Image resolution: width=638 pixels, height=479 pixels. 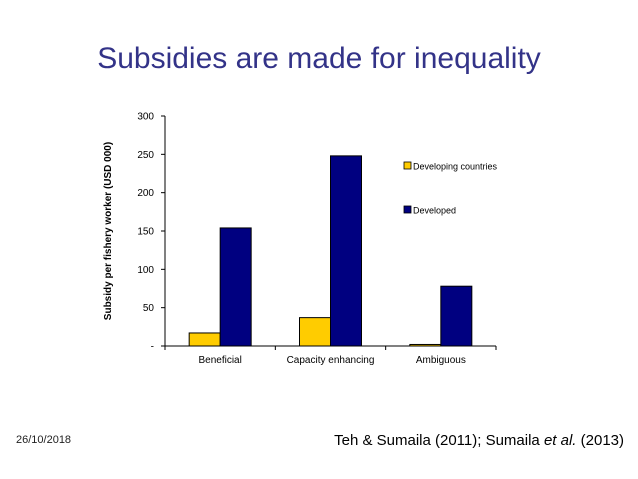 I want to click on y-axis: - 50 100 150 200 250 300, so click(x=151, y=232).